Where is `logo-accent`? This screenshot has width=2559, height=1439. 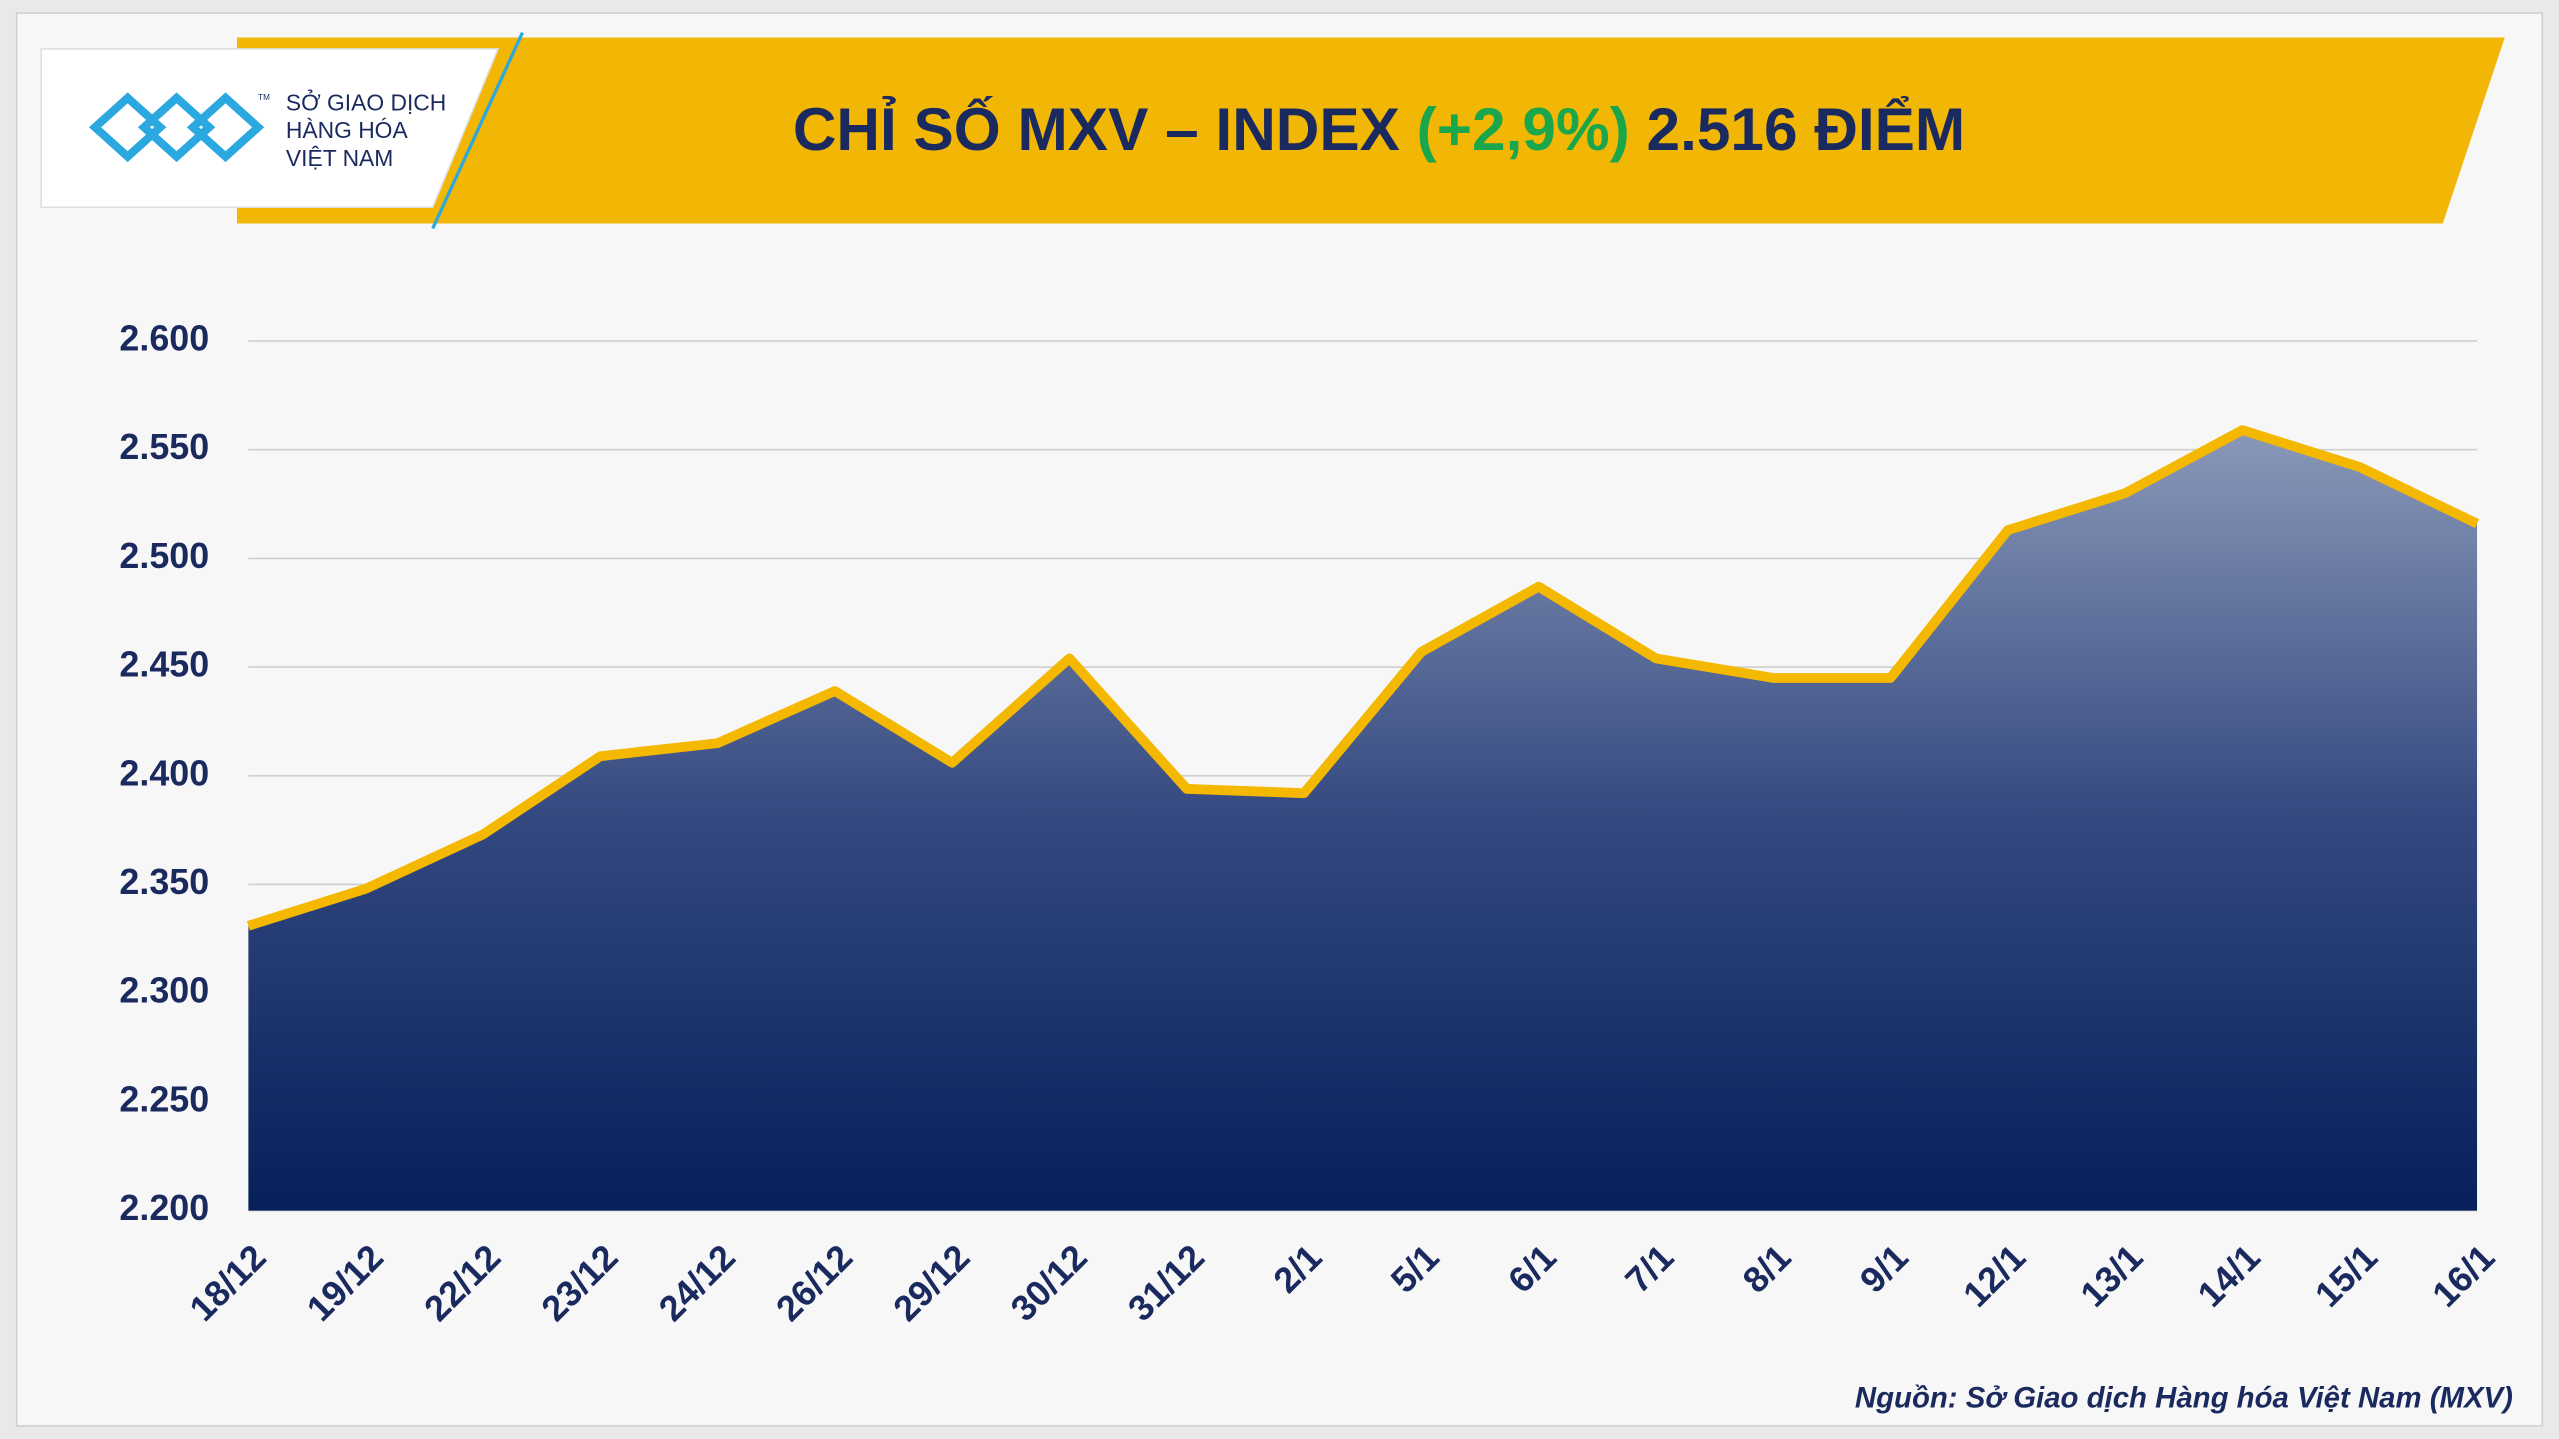 logo-accent is located at coordinates (477, 130).